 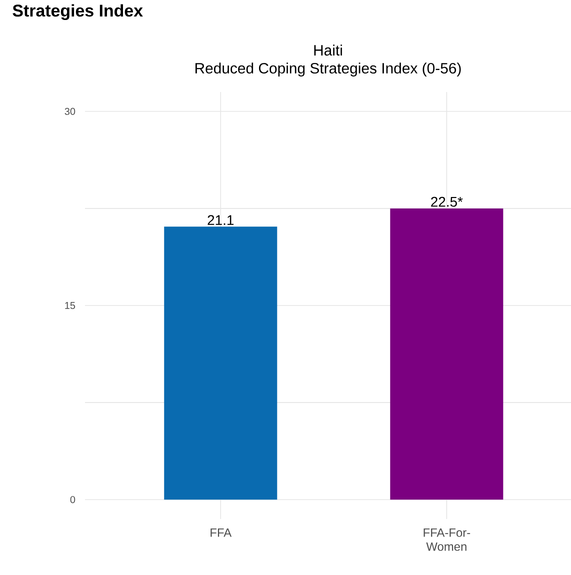 I want to click on y-tick-label: 15, so click(x=70, y=305).